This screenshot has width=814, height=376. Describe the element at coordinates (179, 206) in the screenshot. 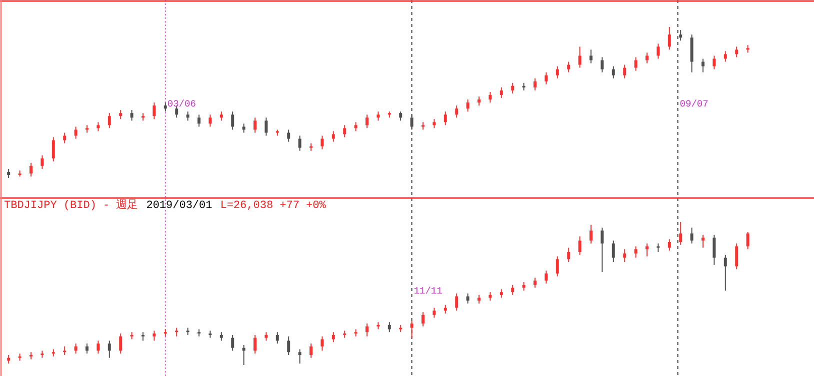

I see `chart-subtitle: 2019/03/01` at that location.